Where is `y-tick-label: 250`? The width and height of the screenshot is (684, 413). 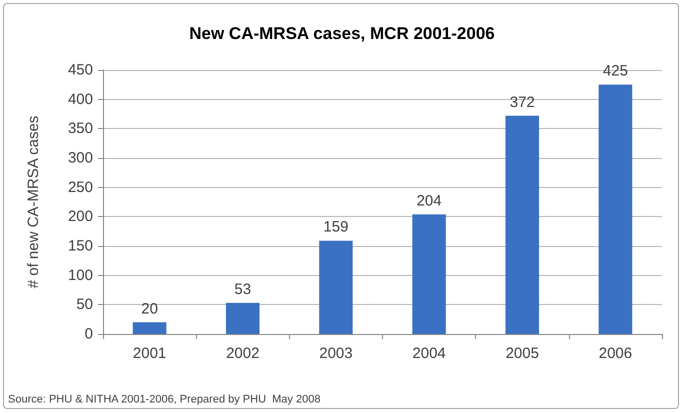
y-tick-label: 250 is located at coordinates (80, 187).